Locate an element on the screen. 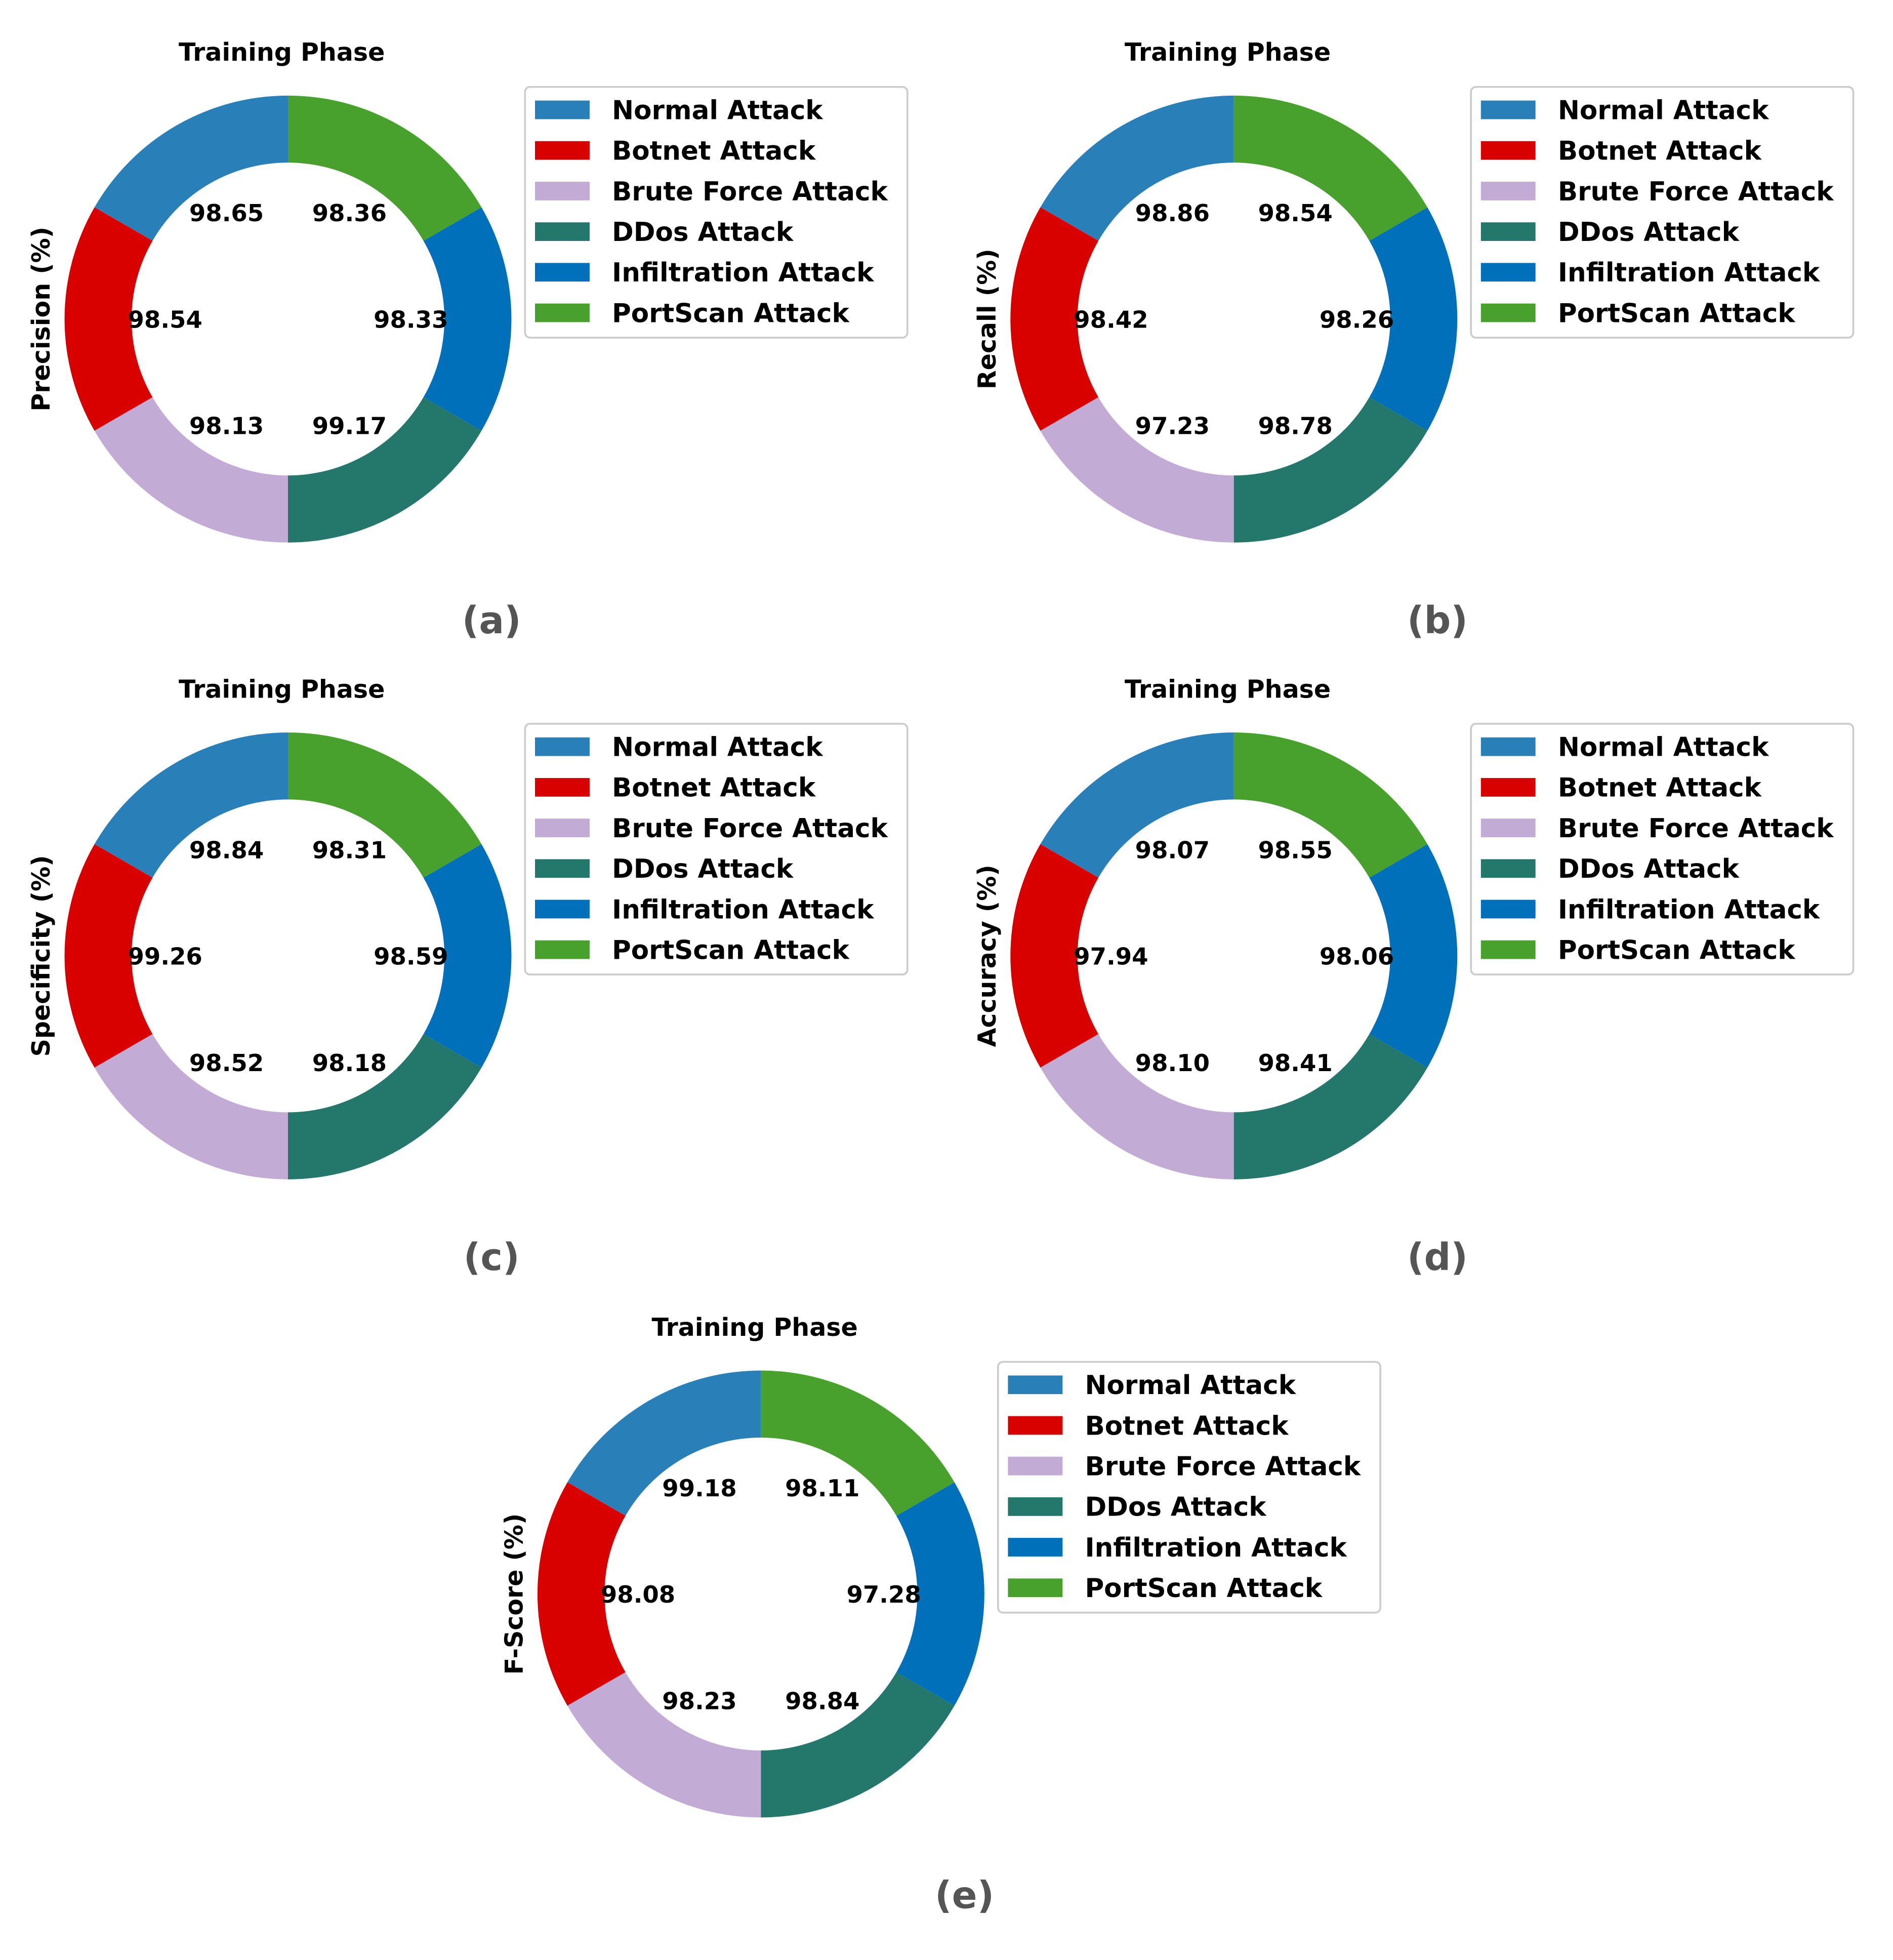 The width and height of the screenshot is (1893, 1960). value-label-botnet-attack: 99.26 is located at coordinates (165, 957).